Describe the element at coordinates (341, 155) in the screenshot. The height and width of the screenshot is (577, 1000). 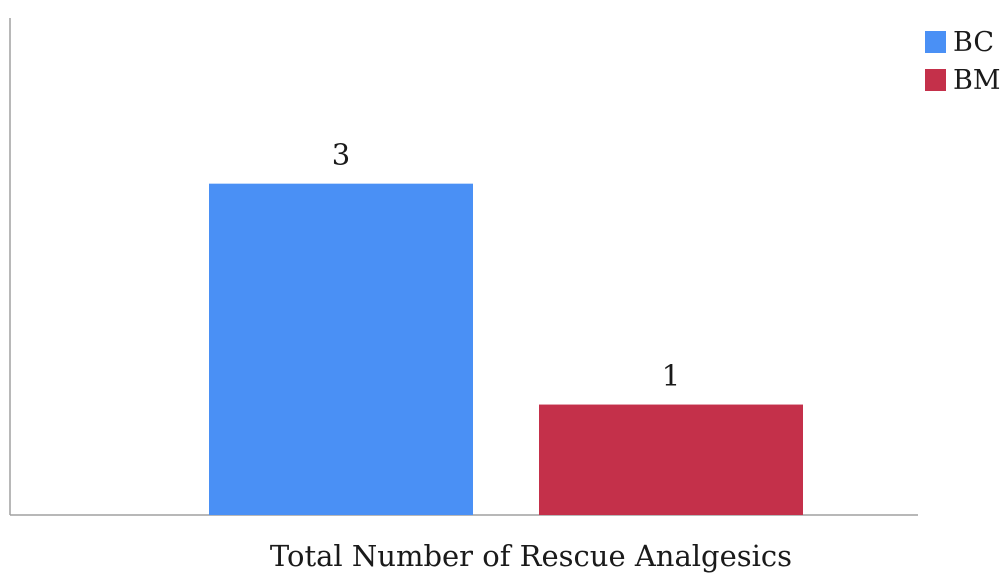
I see `data-label-bc: 3` at that location.